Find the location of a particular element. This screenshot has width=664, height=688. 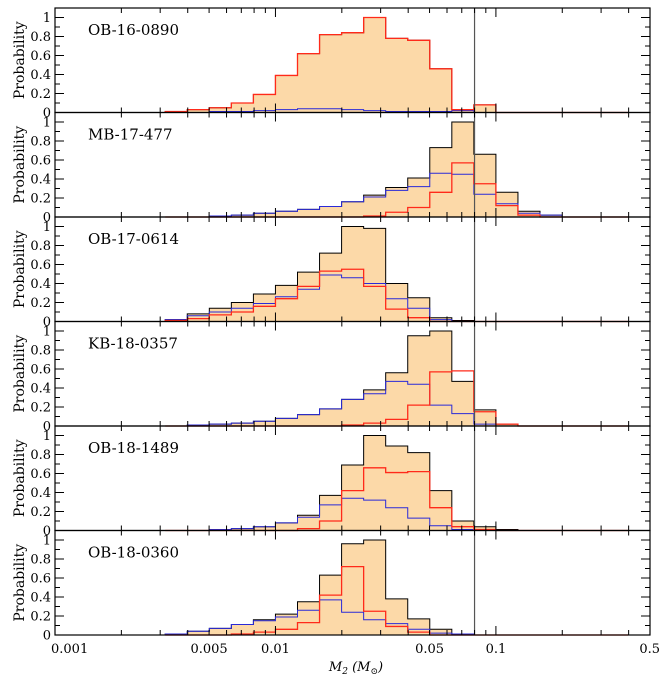

panel-frame is located at coordinates (352, 582).